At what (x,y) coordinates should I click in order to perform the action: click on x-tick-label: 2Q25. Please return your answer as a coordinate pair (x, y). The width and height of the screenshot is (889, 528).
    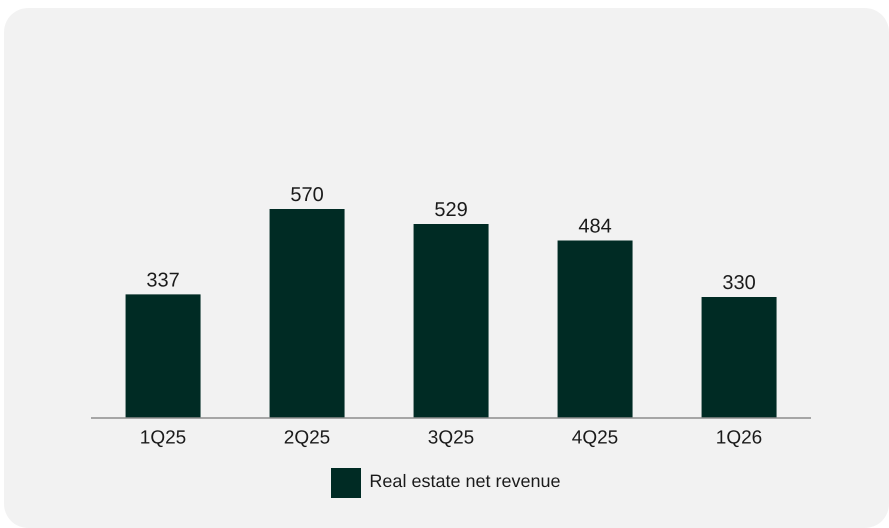
    Looking at the image, I should click on (307, 437).